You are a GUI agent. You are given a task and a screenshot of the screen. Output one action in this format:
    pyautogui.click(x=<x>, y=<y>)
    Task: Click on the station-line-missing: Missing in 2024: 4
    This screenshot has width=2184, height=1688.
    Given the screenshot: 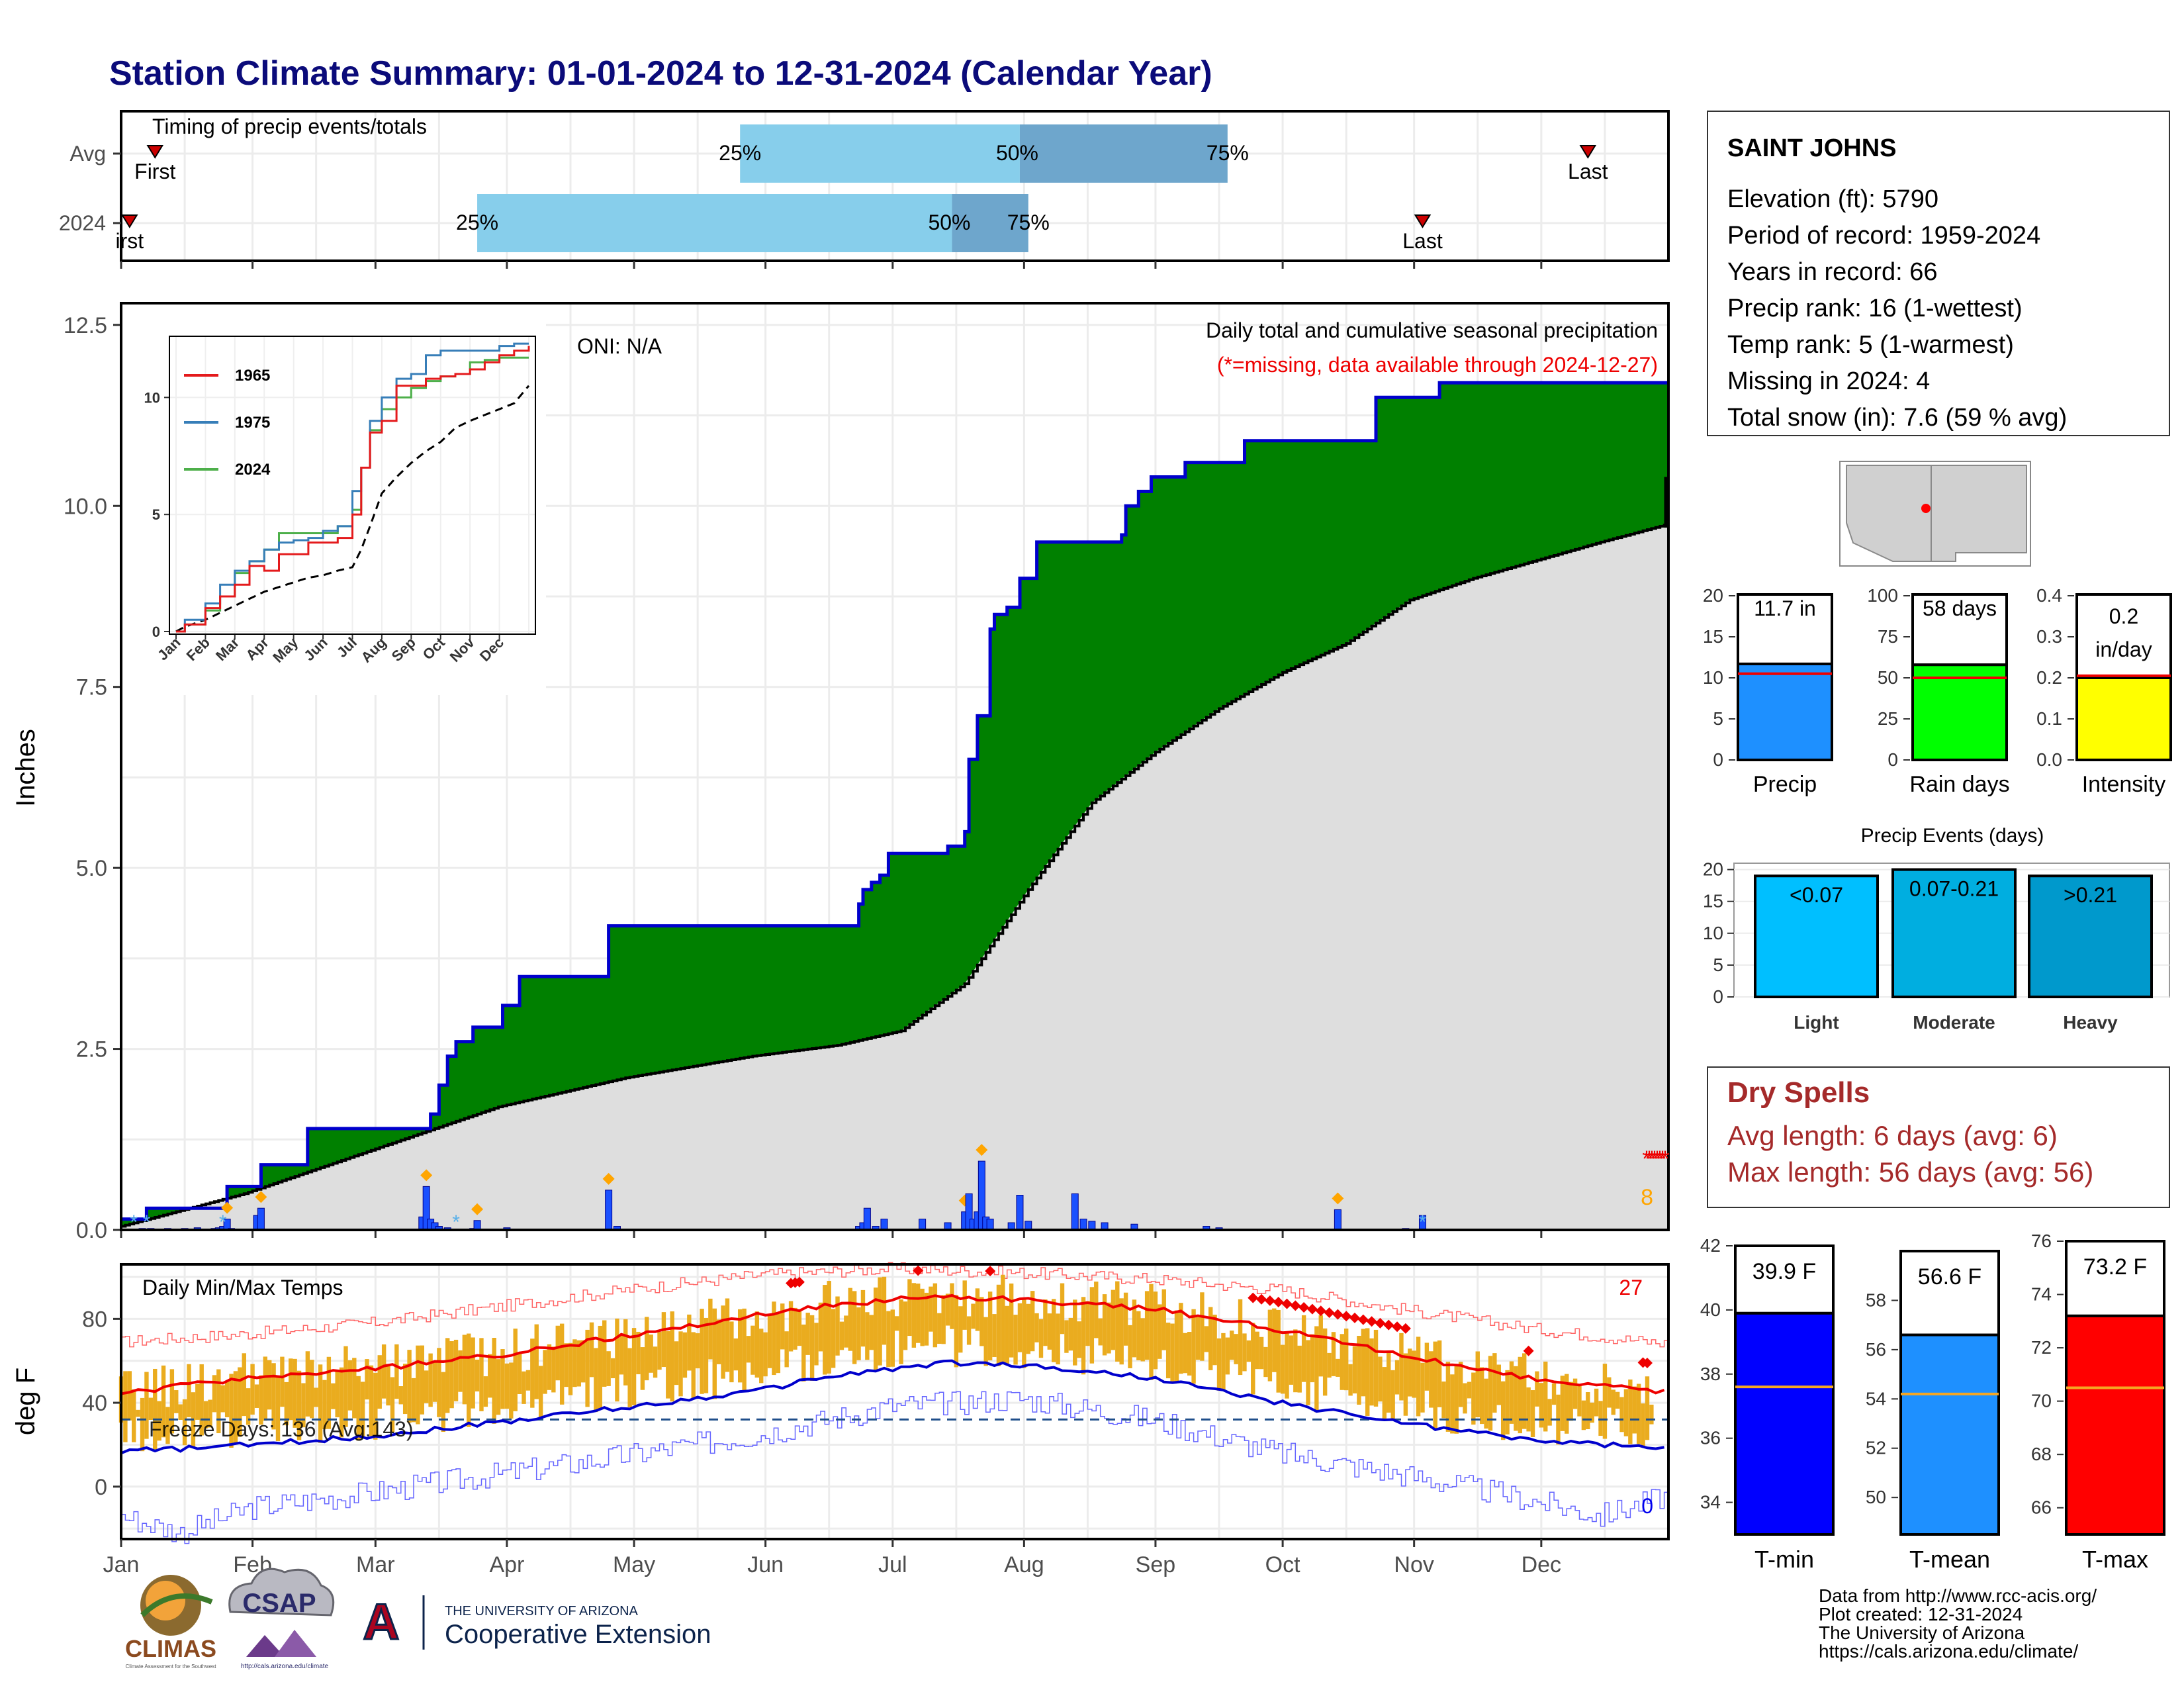 What is the action you would take?
    pyautogui.click(x=1829, y=381)
    